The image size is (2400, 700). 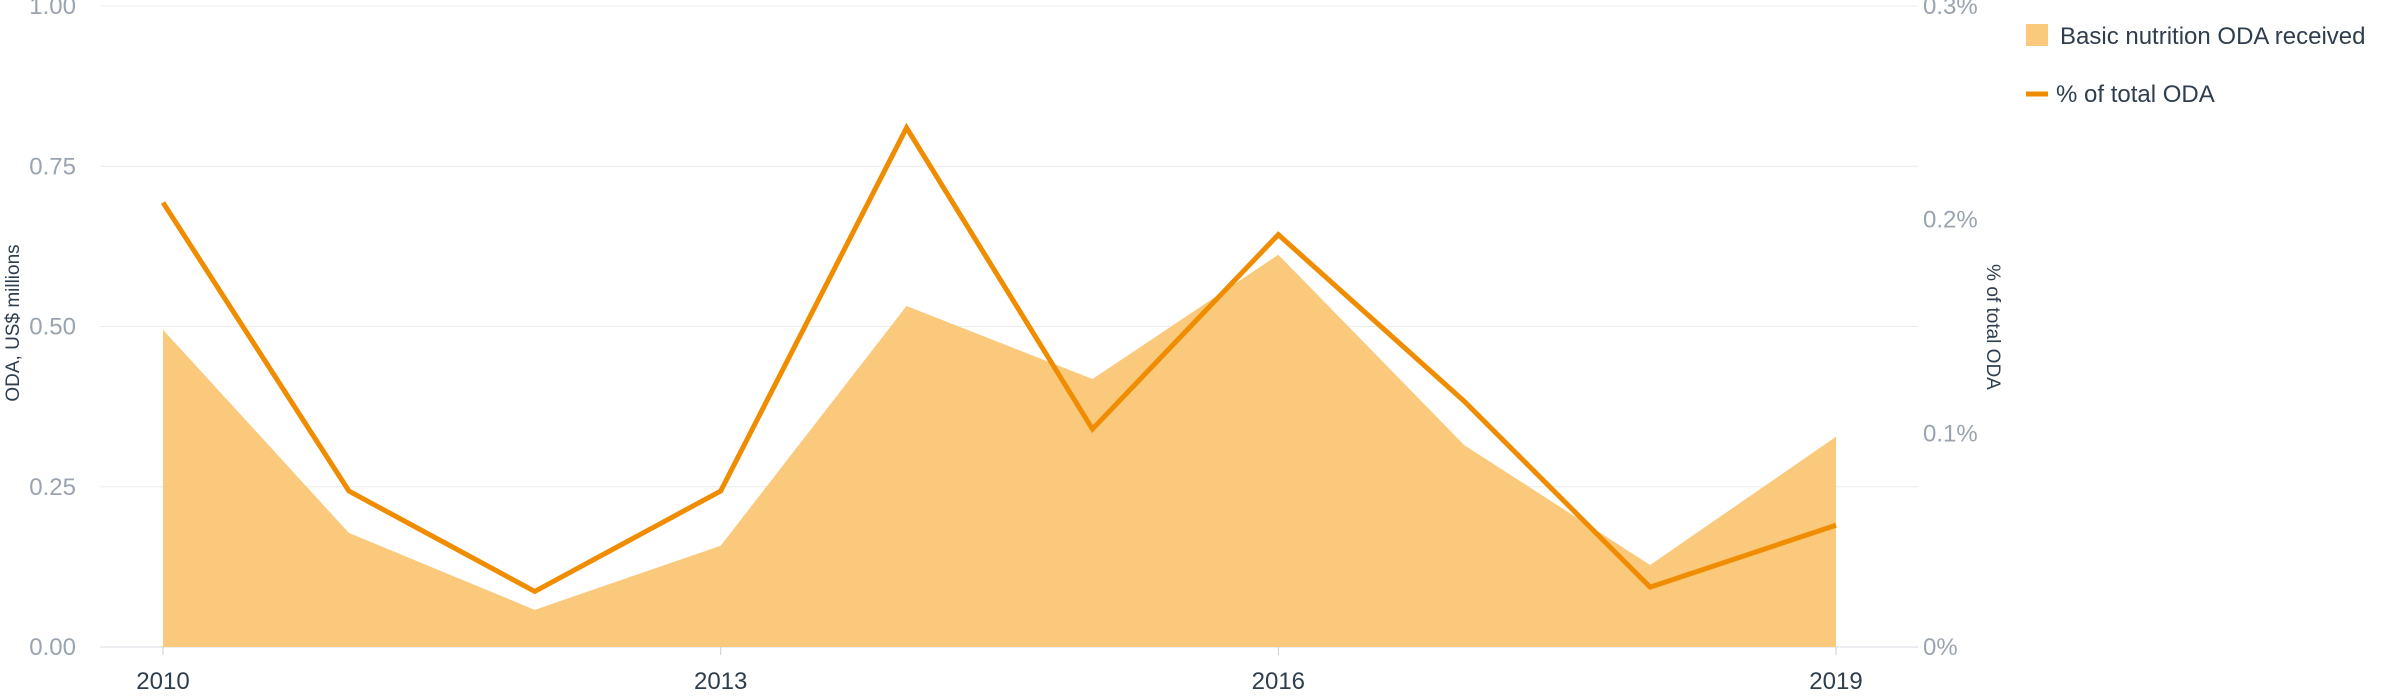 I want to click on legend-item-line: % of total ODA, so click(x=2120, y=94).